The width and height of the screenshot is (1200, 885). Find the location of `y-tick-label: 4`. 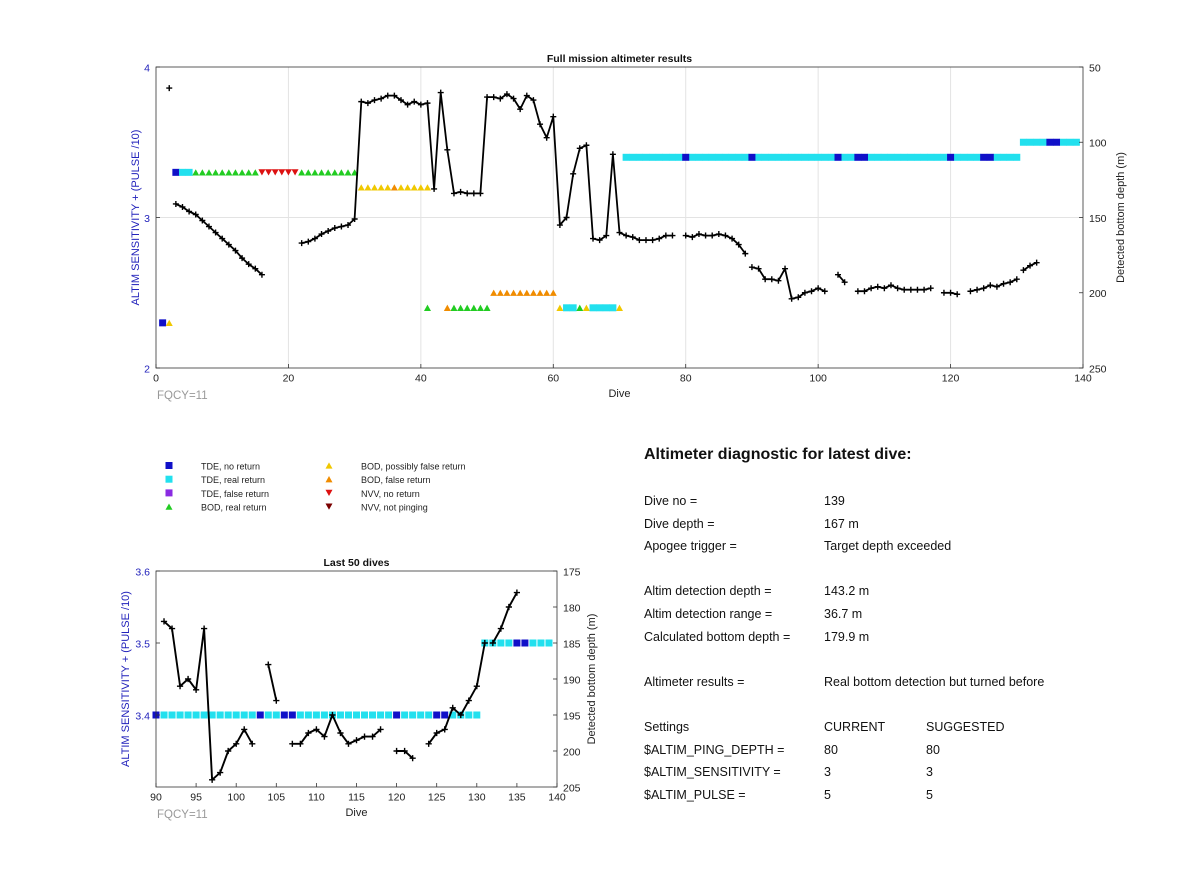

y-tick-label: 4 is located at coordinates (147, 68).